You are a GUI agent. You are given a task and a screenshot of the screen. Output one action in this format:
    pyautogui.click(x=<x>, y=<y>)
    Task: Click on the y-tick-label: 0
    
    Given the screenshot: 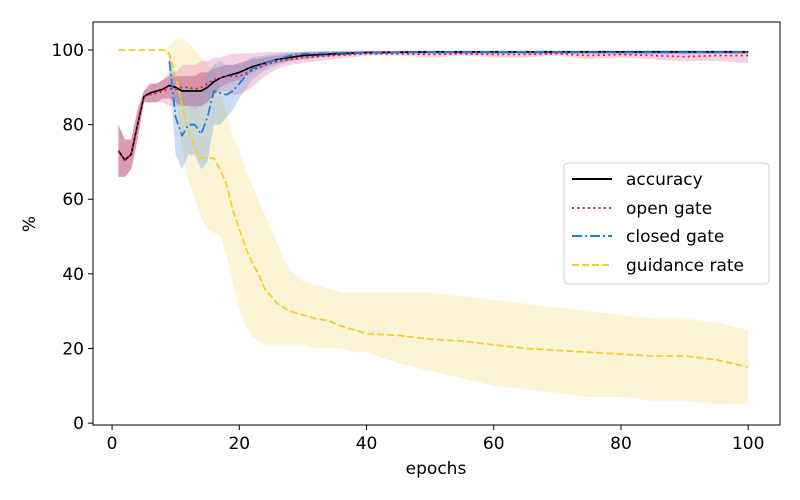 What is the action you would take?
    pyautogui.click(x=78, y=424)
    